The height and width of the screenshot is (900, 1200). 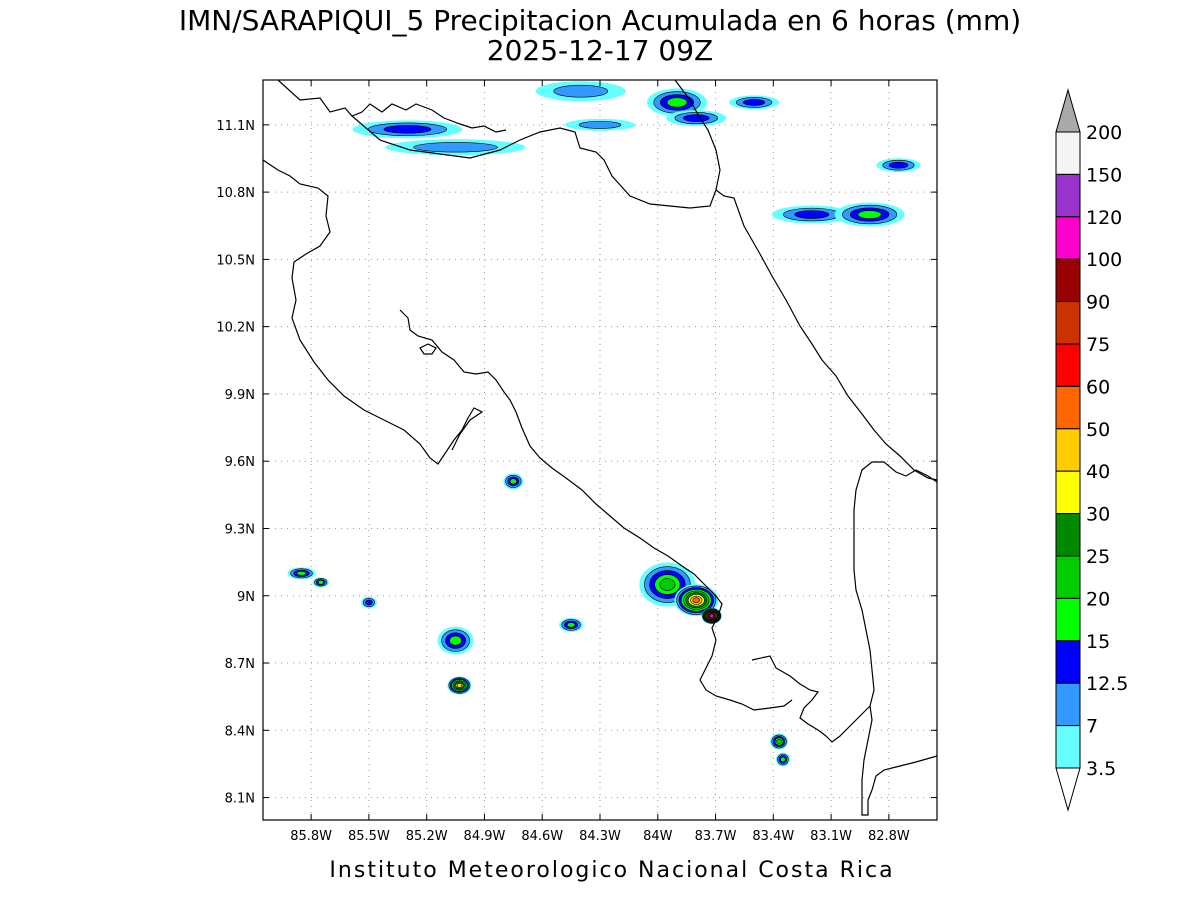 I want to click on lon-tick-label: 85.8W, so click(x=311, y=836).